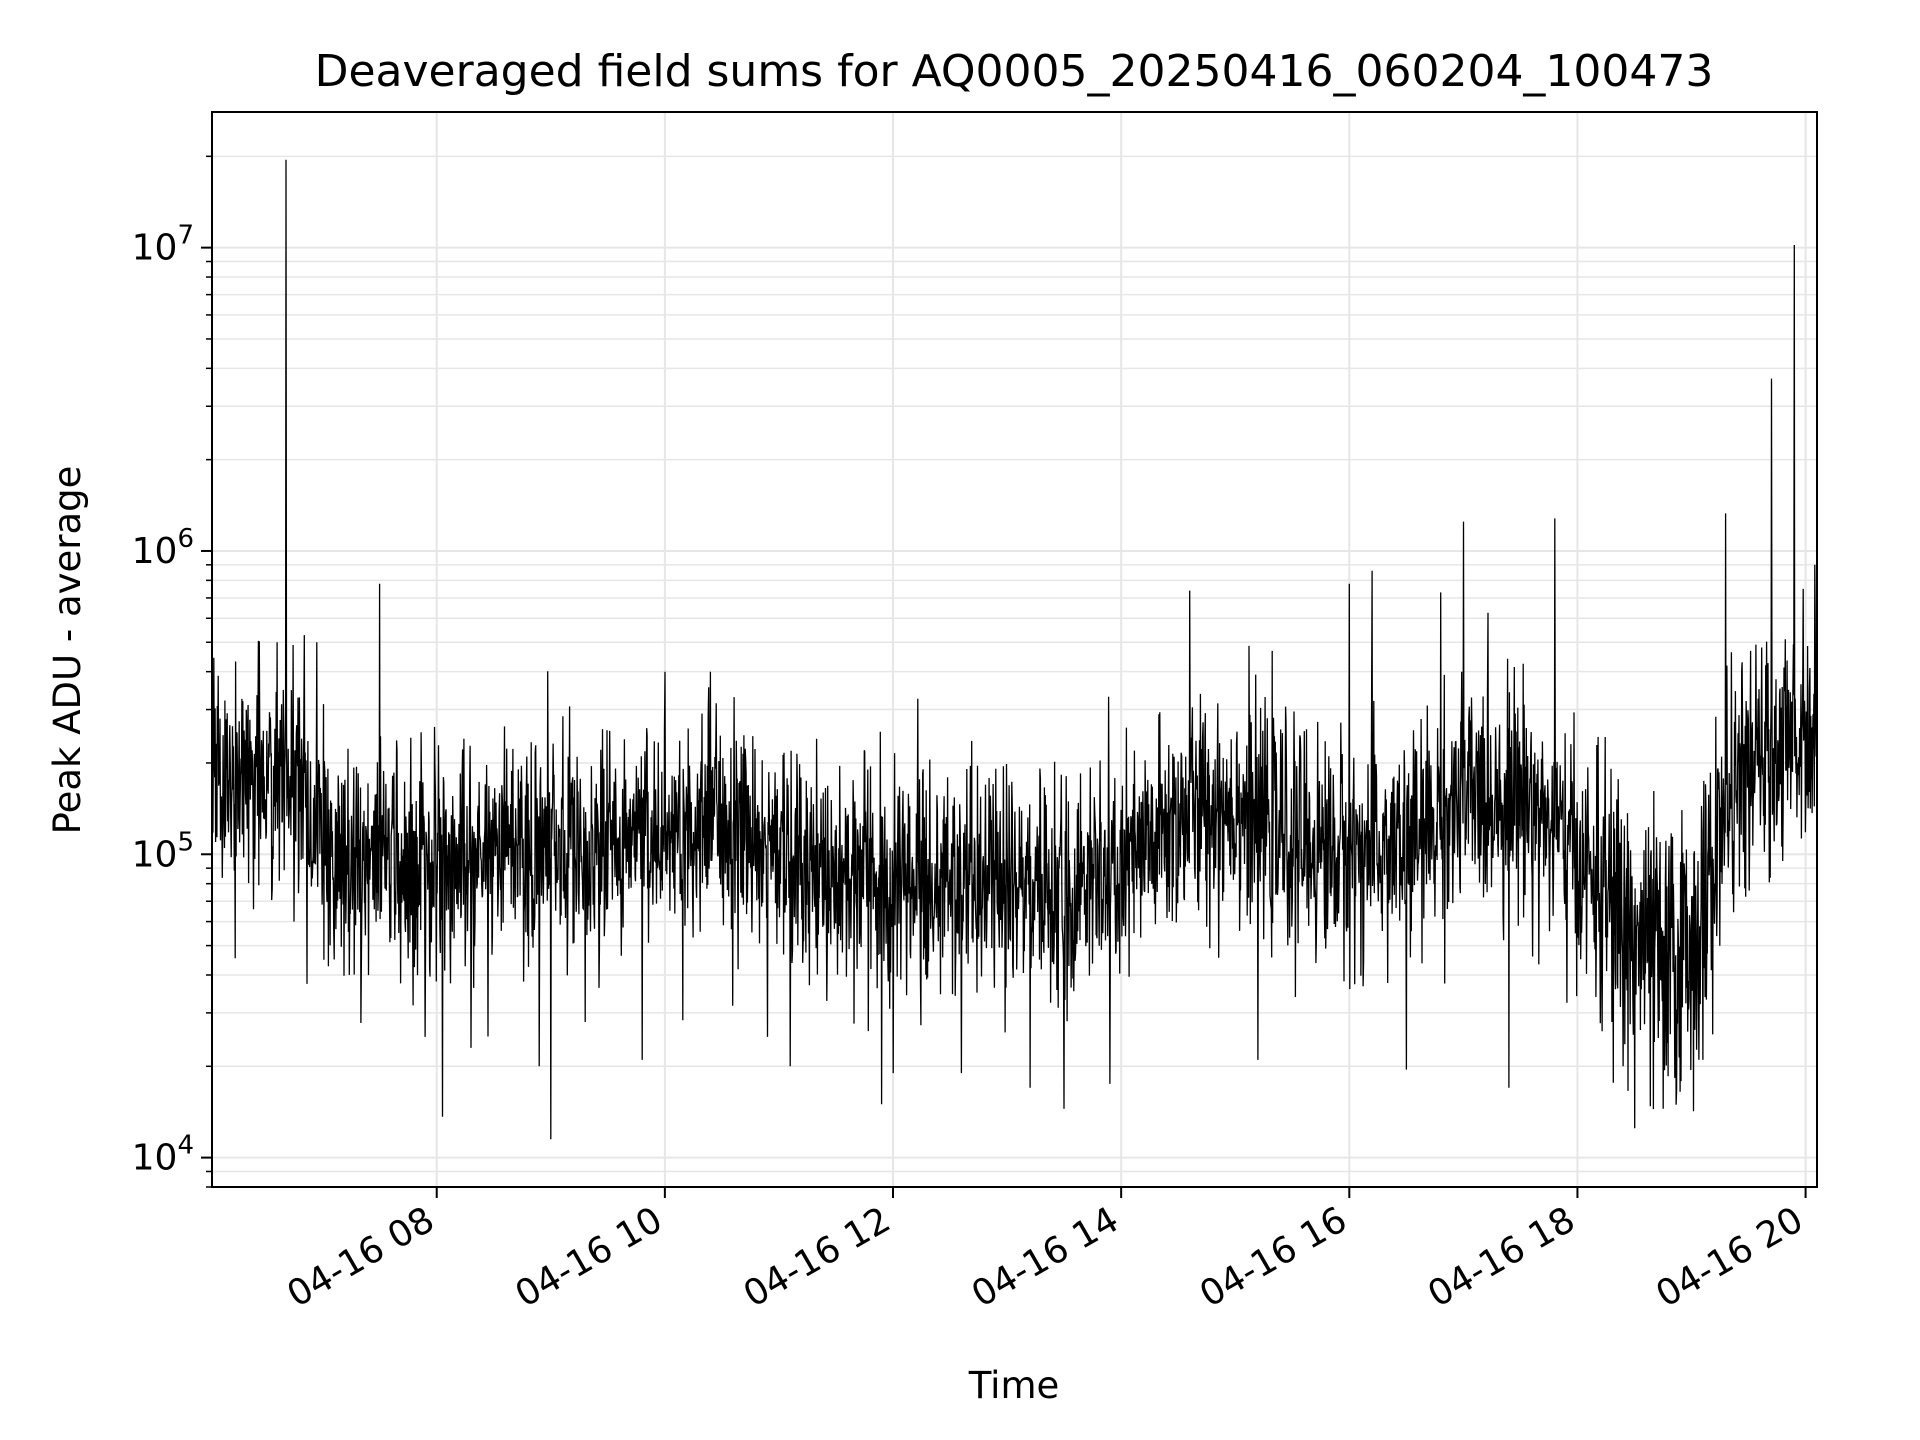 The height and width of the screenshot is (1440, 1920). I want to click on y-axis: 10⁴ 10⁵ 10⁶ 10⁷, so click(172, 700).